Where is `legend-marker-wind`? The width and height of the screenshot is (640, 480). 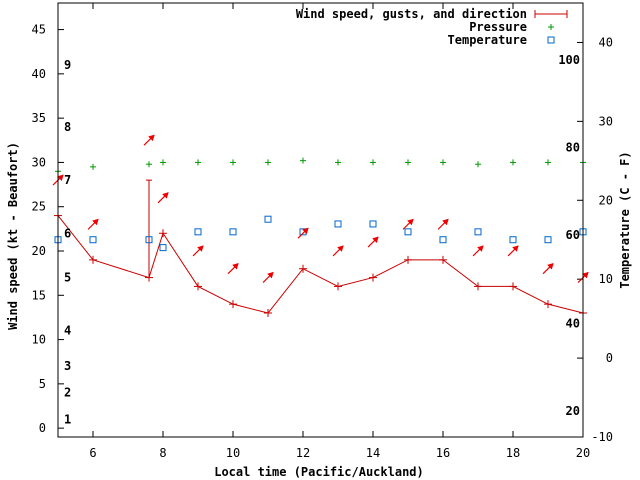 legend-marker-wind is located at coordinates (551, 14).